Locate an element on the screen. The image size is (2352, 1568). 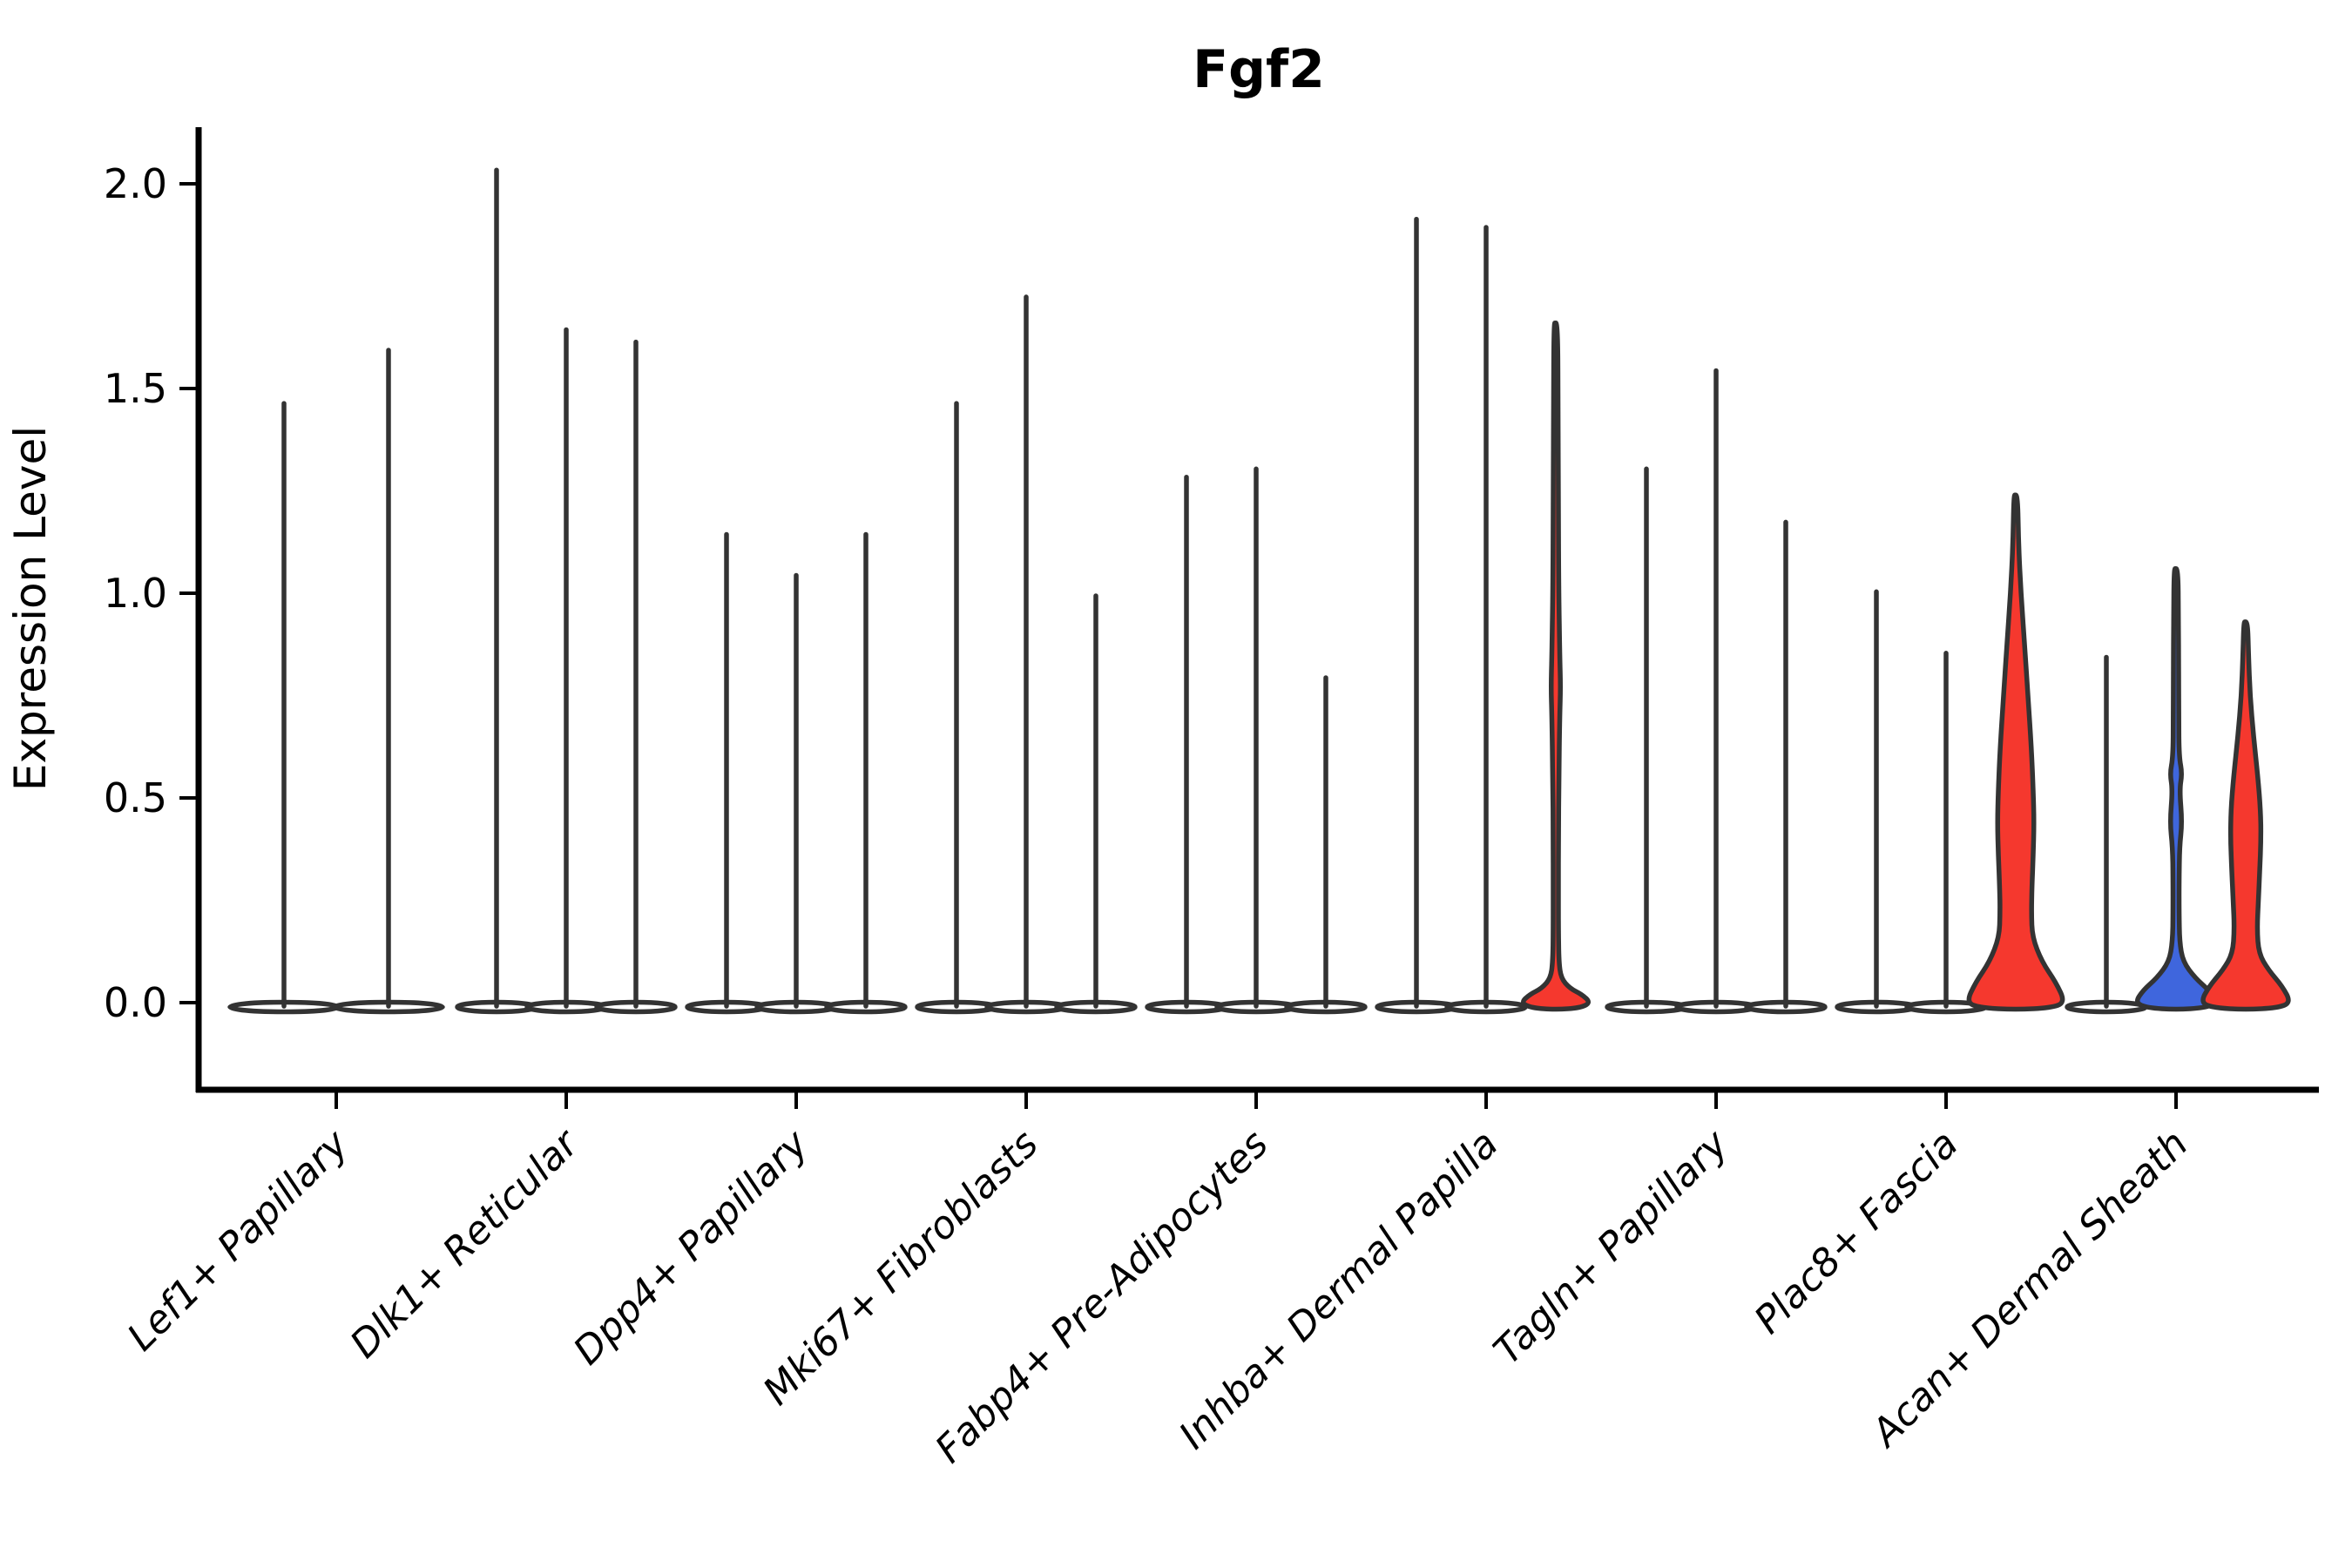
y-axis-label: Expression Level is located at coordinates (31, 608).